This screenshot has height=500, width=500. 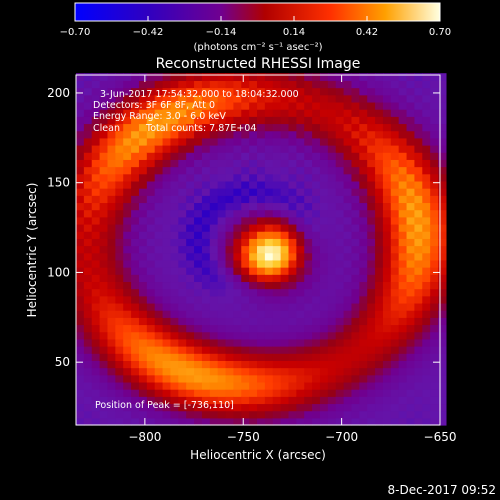 I want to click on y-tick-label: 100, so click(x=58, y=272).